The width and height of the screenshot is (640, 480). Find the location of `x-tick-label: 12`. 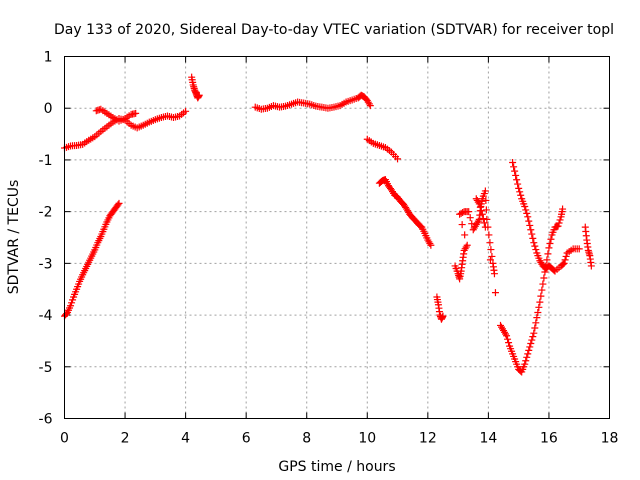

x-tick-label: 12 is located at coordinates (428, 439).